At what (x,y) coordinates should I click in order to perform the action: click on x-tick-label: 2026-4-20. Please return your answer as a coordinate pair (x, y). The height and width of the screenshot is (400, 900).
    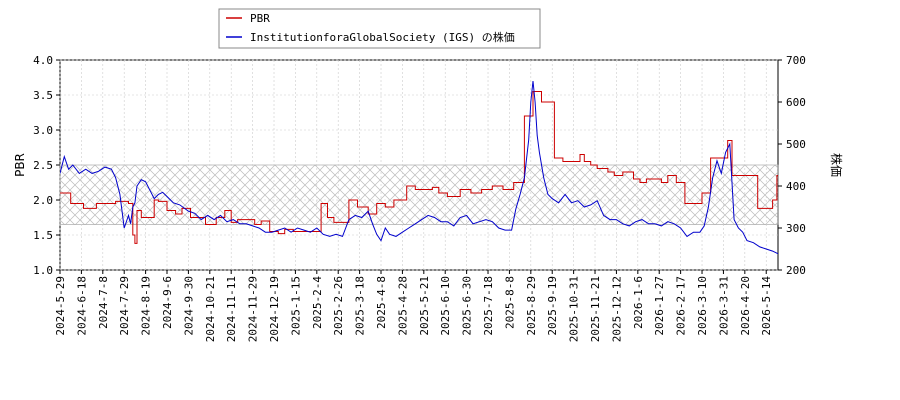
    Looking at the image, I should click on (745, 306).